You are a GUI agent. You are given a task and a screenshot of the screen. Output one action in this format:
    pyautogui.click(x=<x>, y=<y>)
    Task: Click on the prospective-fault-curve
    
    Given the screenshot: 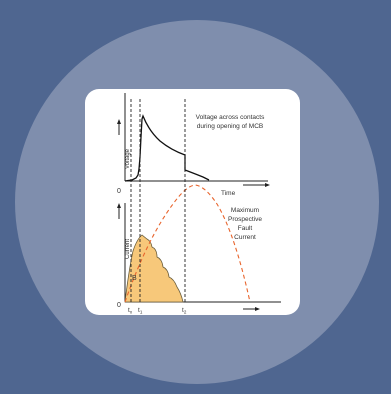 What is the action you would take?
    pyautogui.click(x=187, y=243)
    